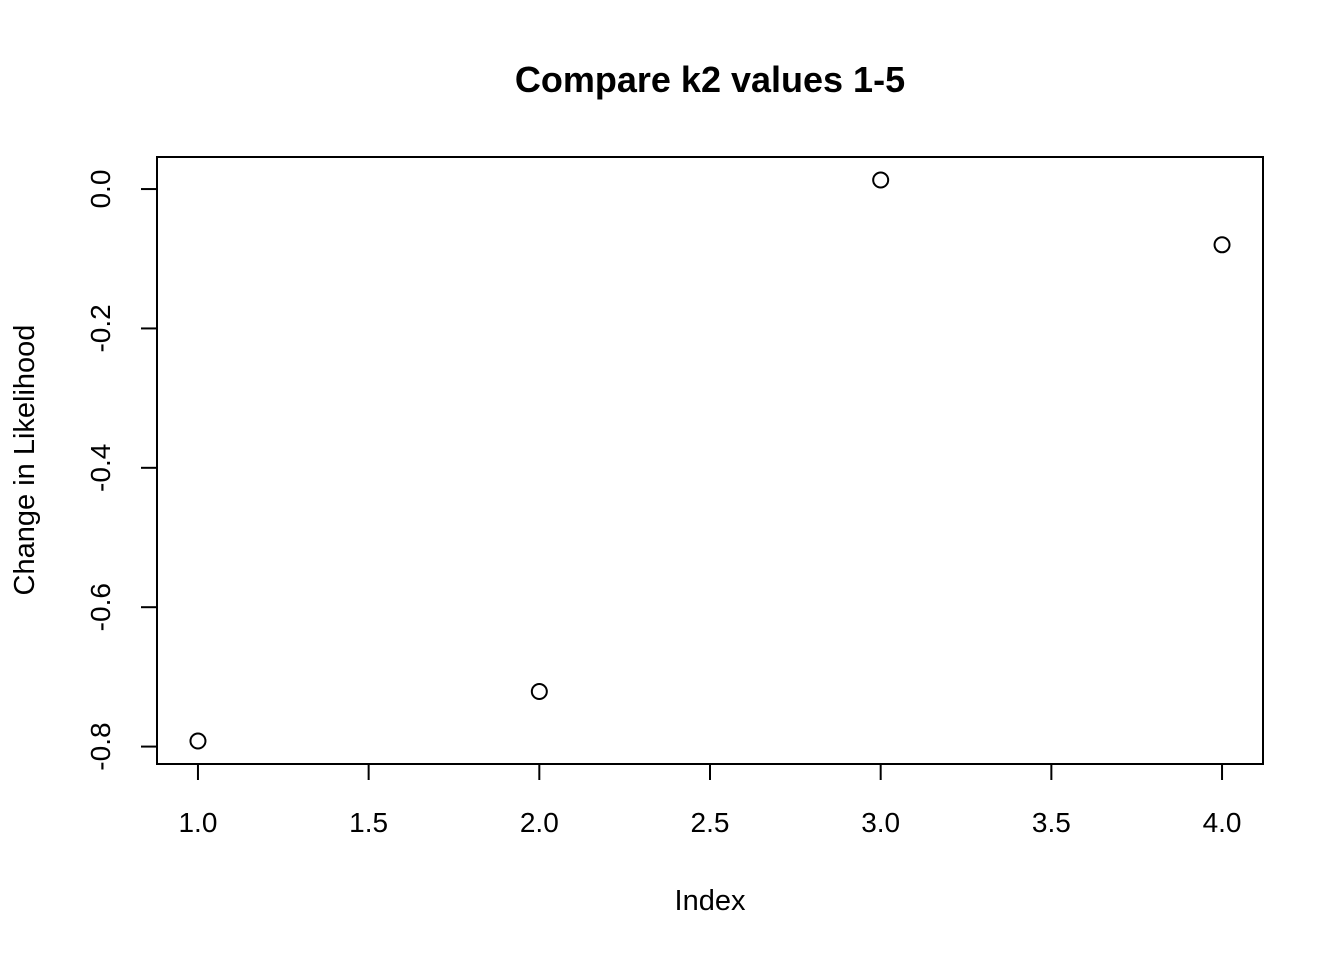  What do you see at coordinates (100, 746) in the screenshot?
I see `y-tick-label: -0.8` at bounding box center [100, 746].